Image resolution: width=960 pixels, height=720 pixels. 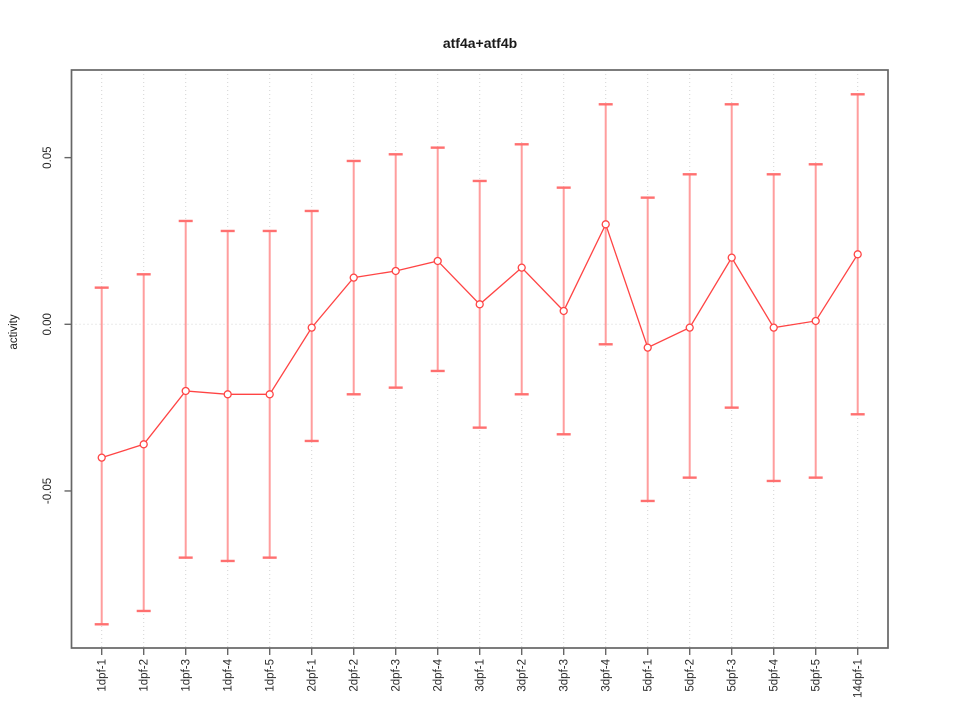 I want to click on x-tick-label: 3dpf-3, so click(x=565, y=675).